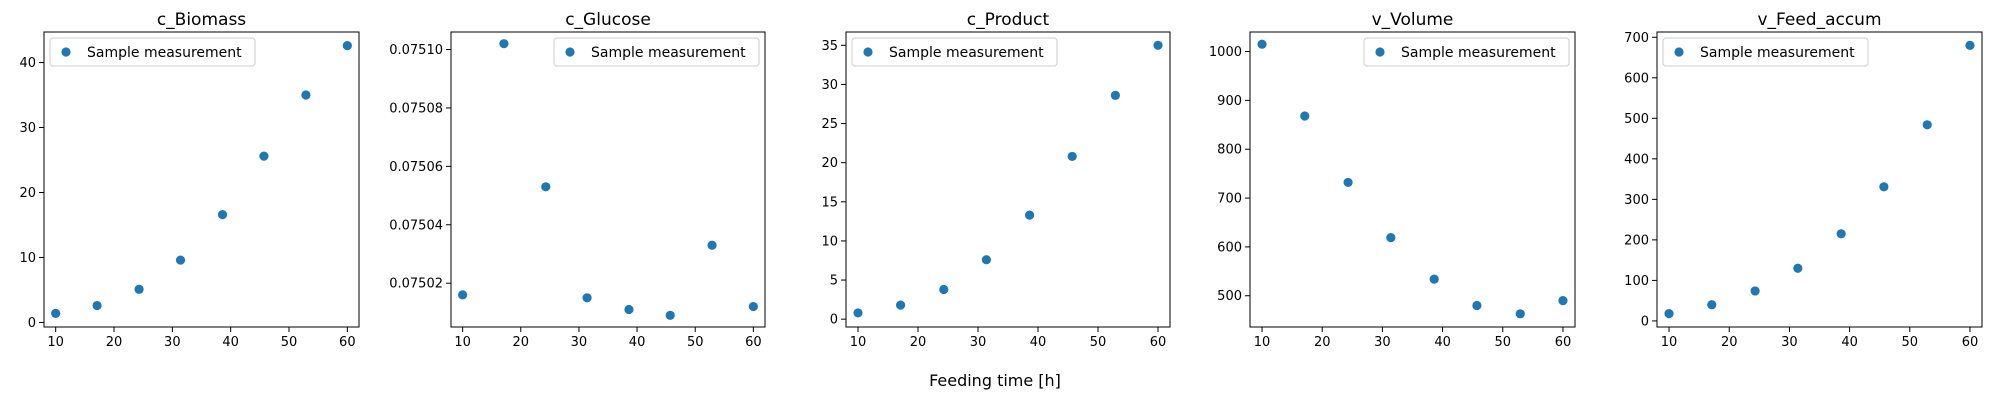 The height and width of the screenshot is (401, 1990). I want to click on y-tick-label: 0.07504, so click(416, 225).